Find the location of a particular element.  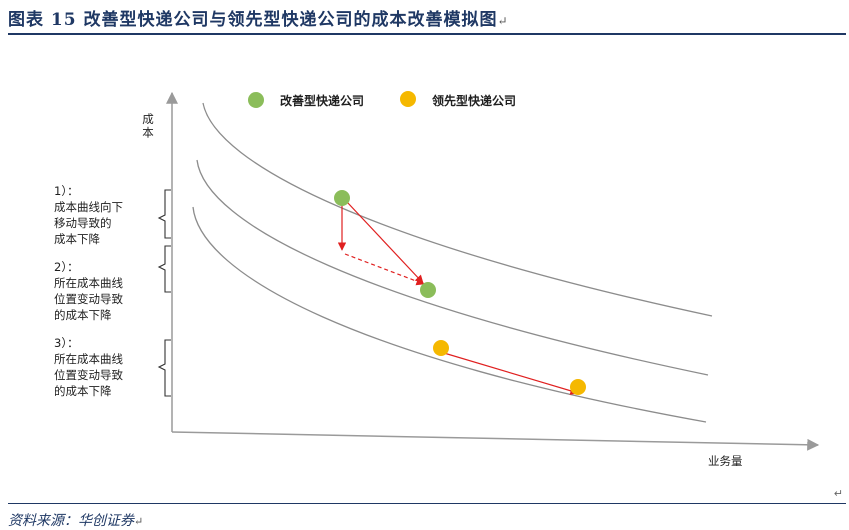

annotation-2-number: 2）： is located at coordinates (66, 267).